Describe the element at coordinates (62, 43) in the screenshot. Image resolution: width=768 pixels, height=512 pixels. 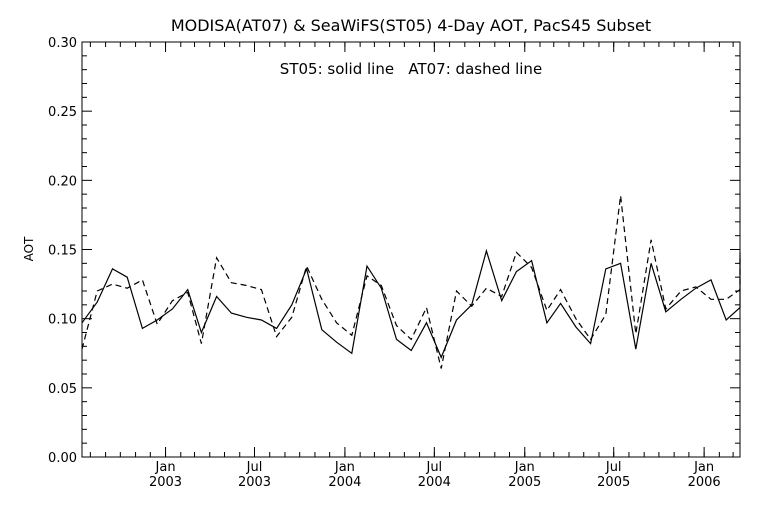
I see `y-tick-label: 0.30` at that location.